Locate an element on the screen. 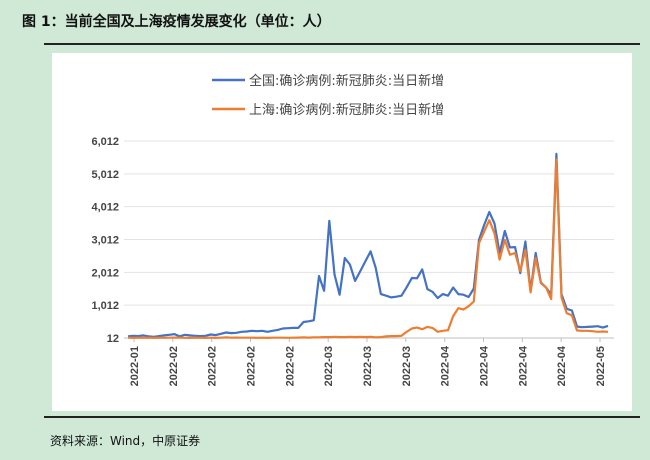  bottom-rule is located at coordinates (342, 417).